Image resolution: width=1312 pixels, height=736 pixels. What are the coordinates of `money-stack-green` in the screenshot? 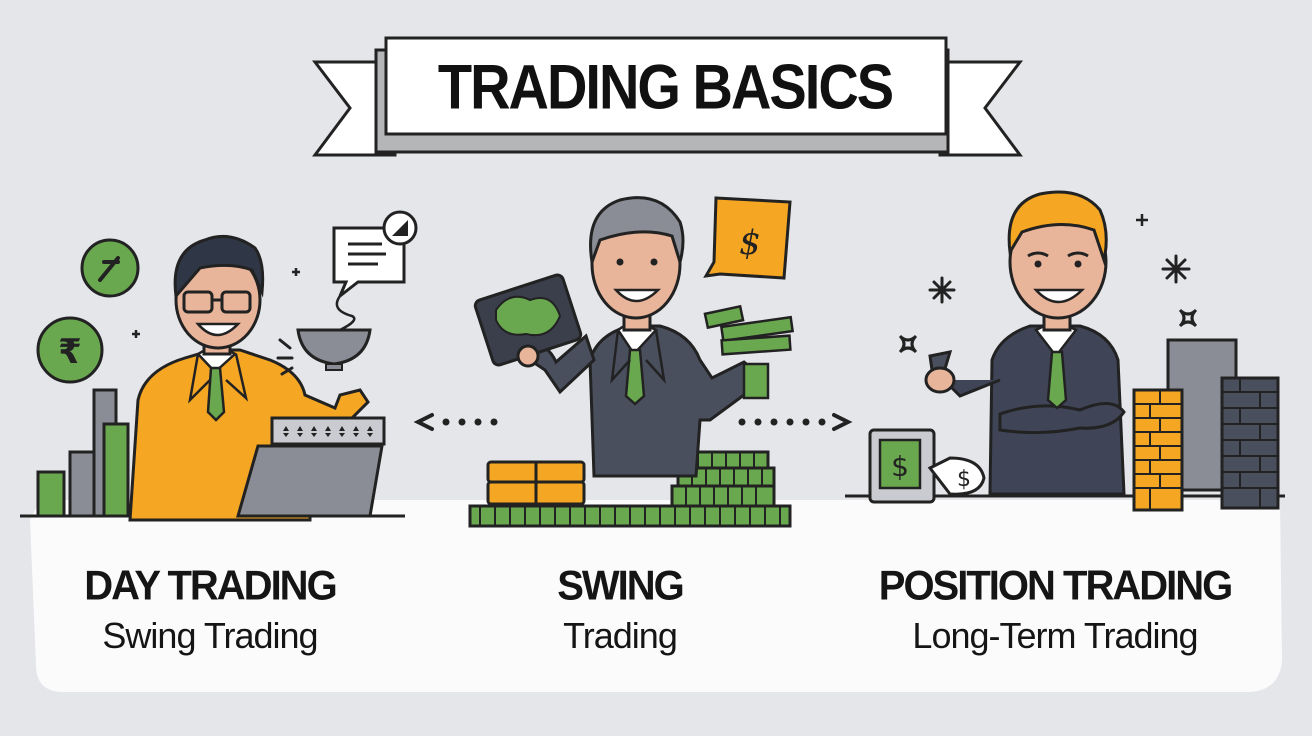 It's located at (630, 489).